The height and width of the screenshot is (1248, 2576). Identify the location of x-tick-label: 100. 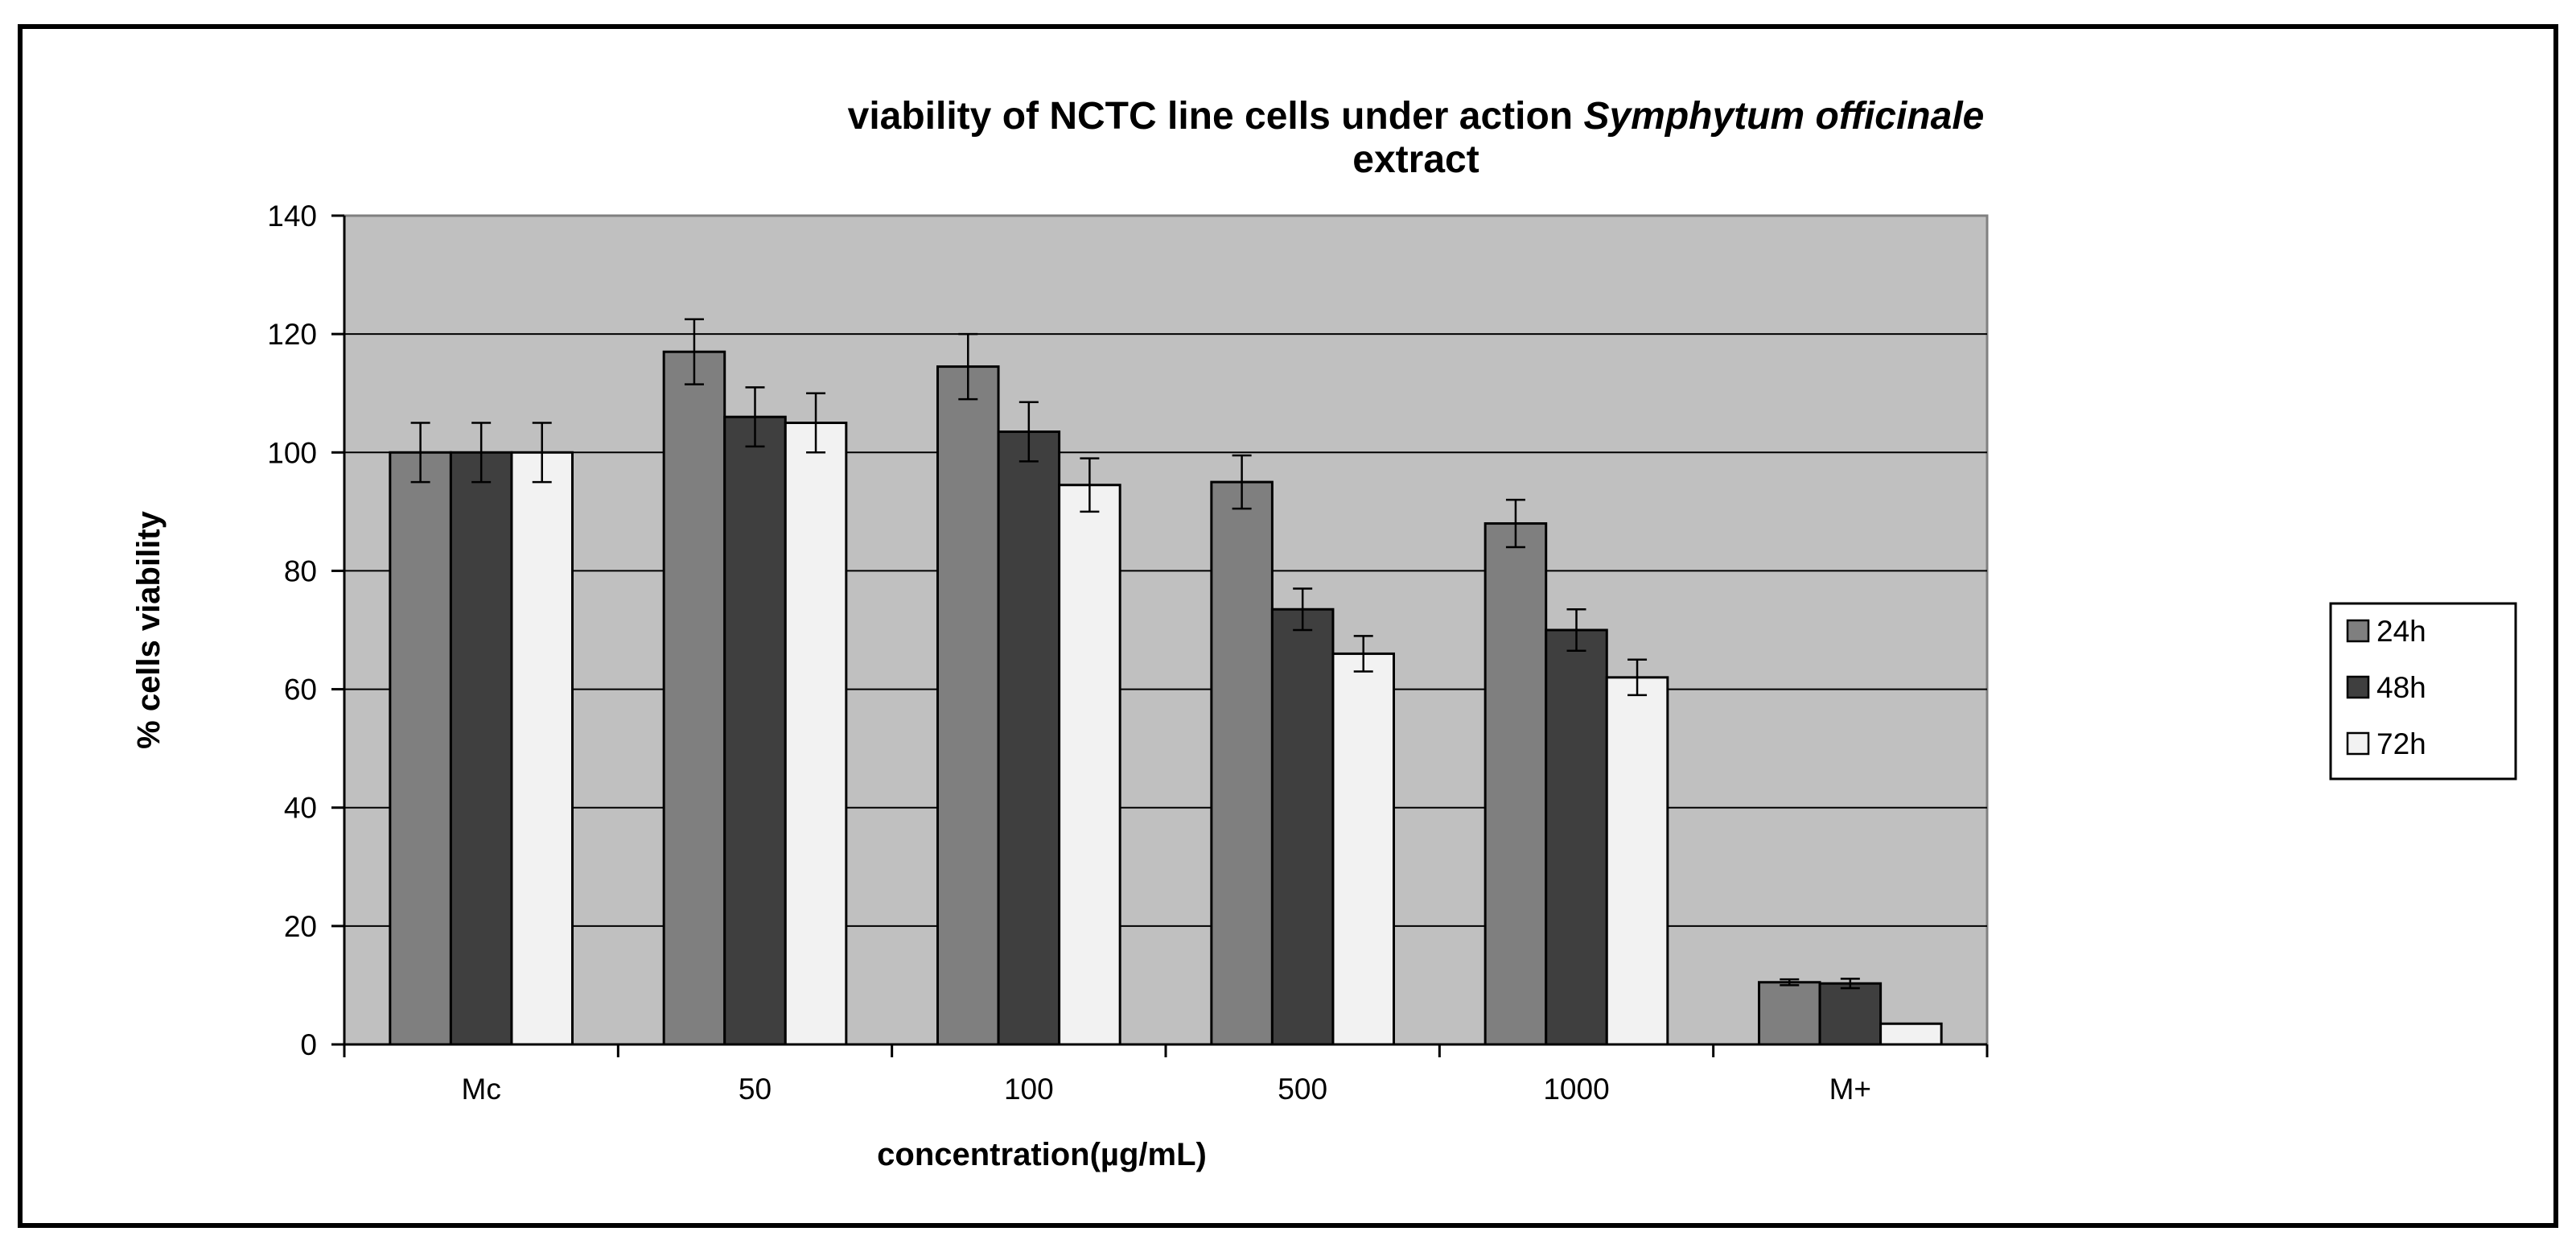
(1029, 1089).